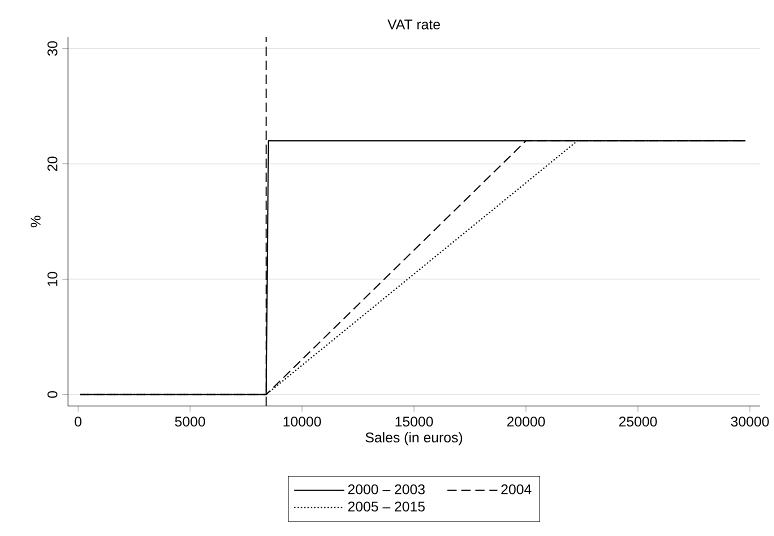  What do you see at coordinates (386, 507) in the screenshot?
I see `legend-label: 2005 – 2015` at bounding box center [386, 507].